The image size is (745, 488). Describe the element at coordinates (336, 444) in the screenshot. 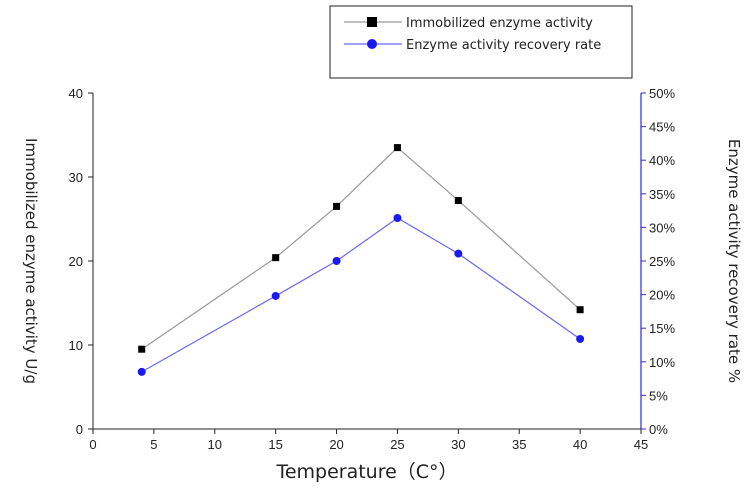

I see `x-tick-label: 20` at that location.